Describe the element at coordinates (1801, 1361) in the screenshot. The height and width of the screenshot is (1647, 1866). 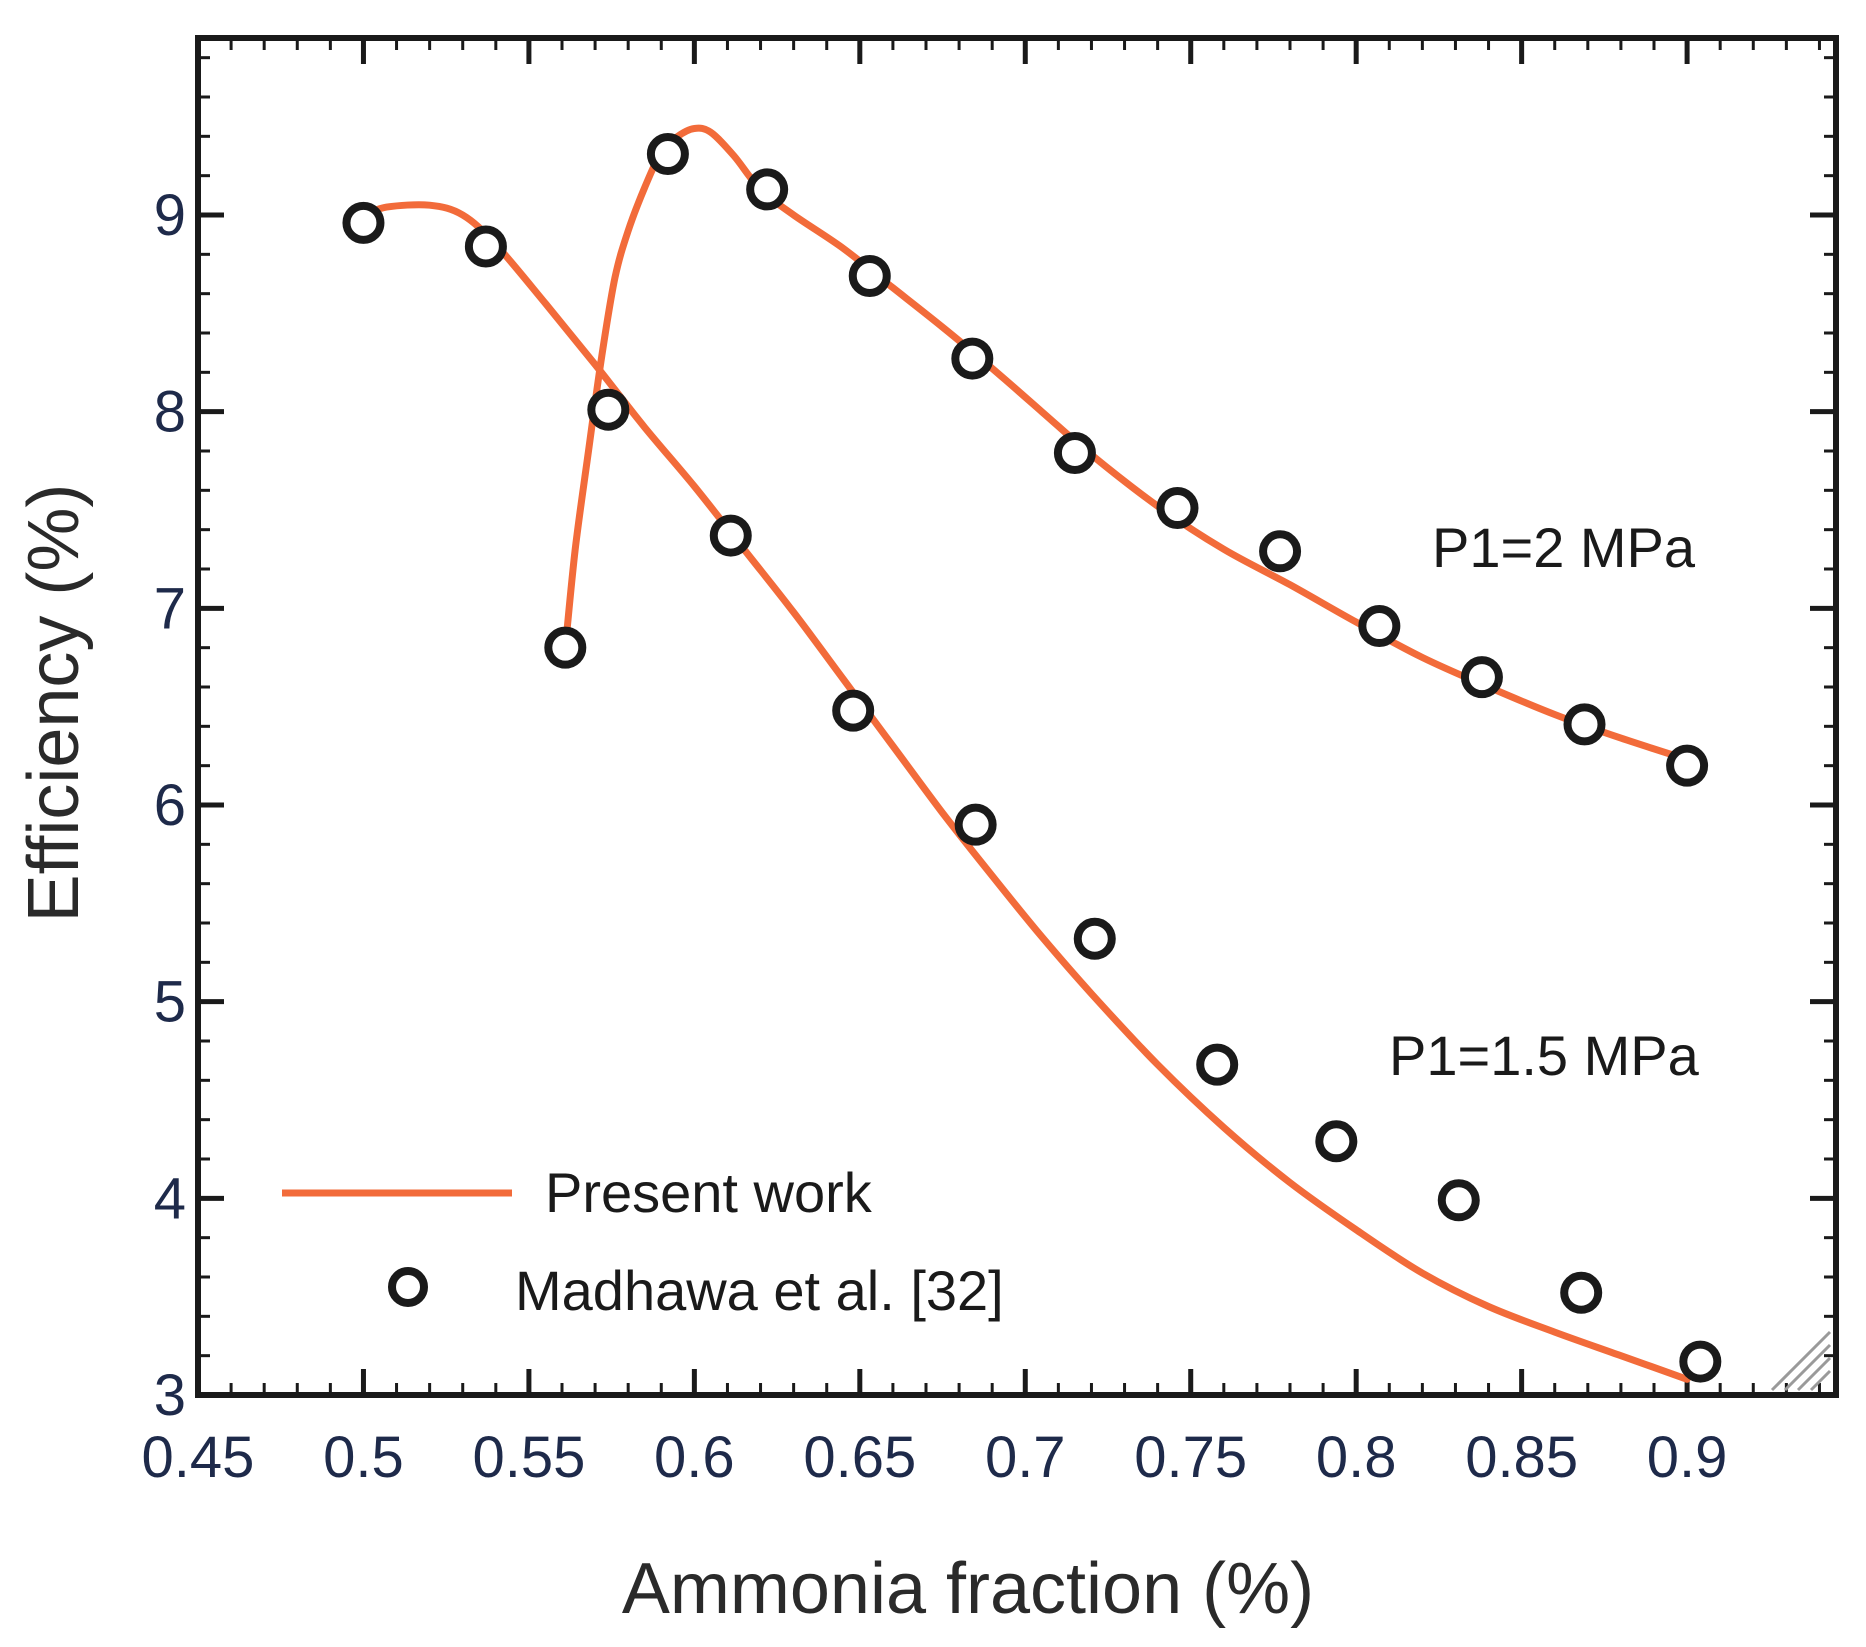
I see `corner-hatch` at that location.